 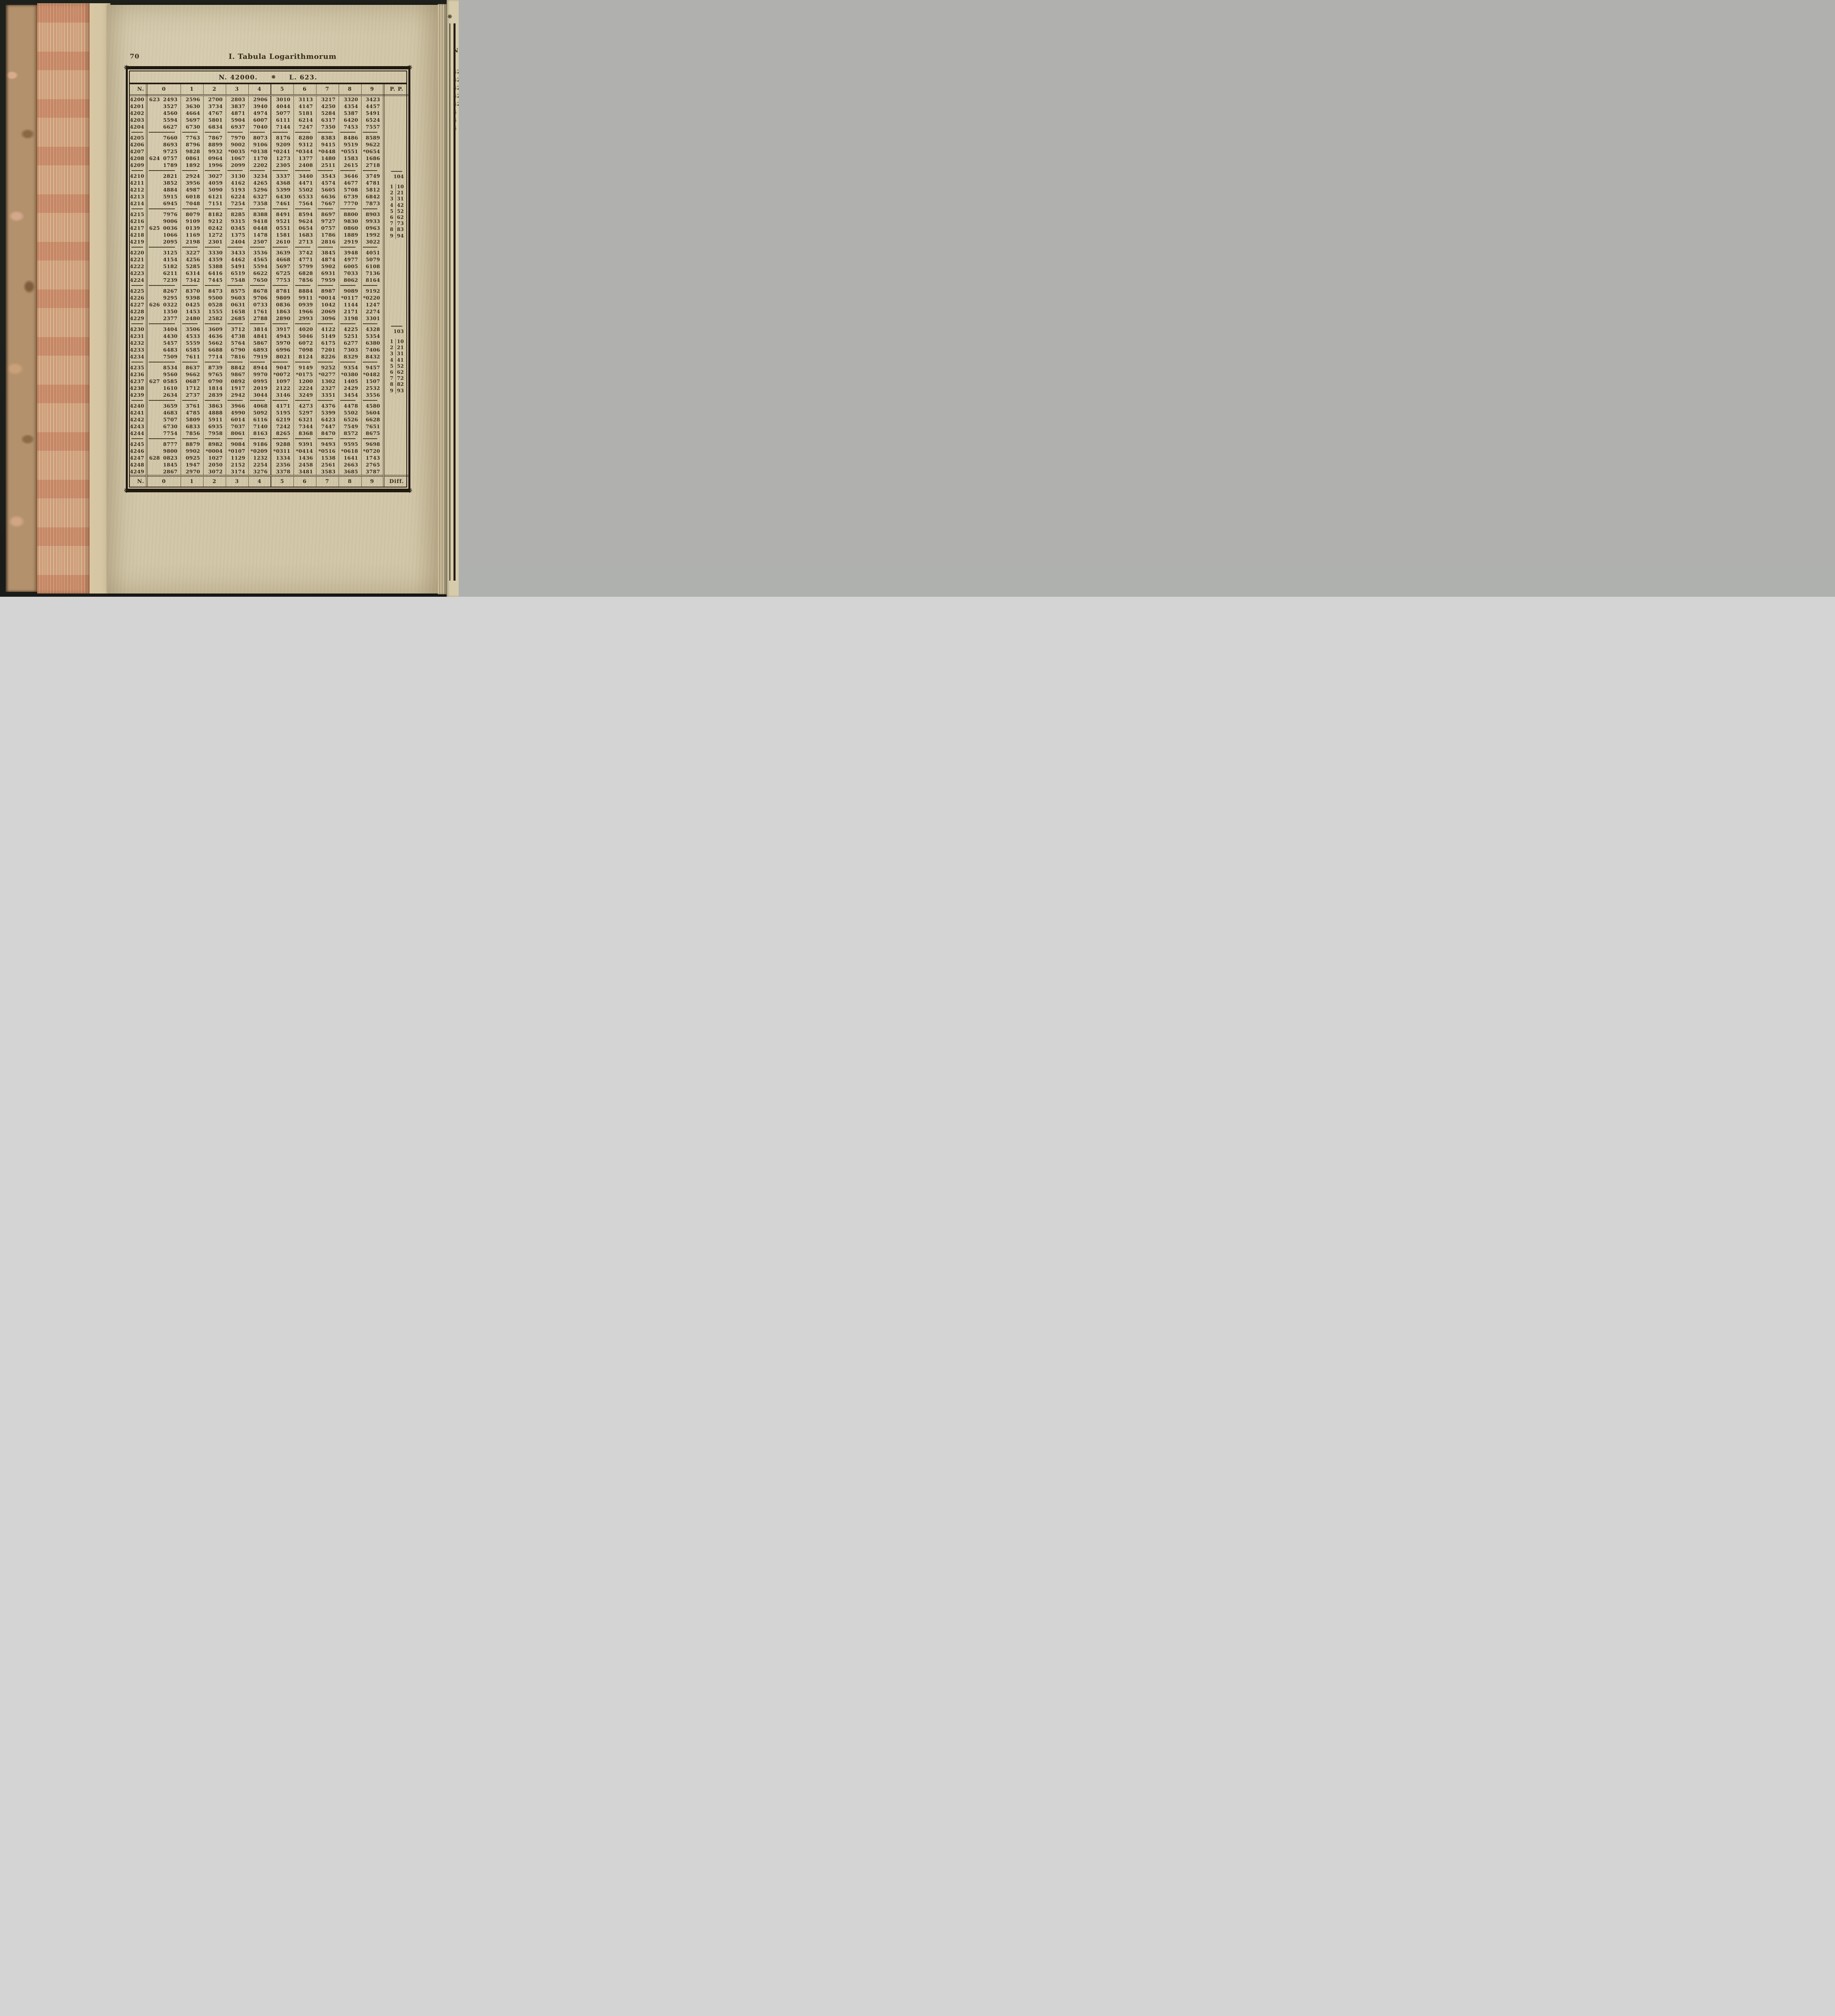 I want to click on log-cell: 9149, so click(x=304, y=367).